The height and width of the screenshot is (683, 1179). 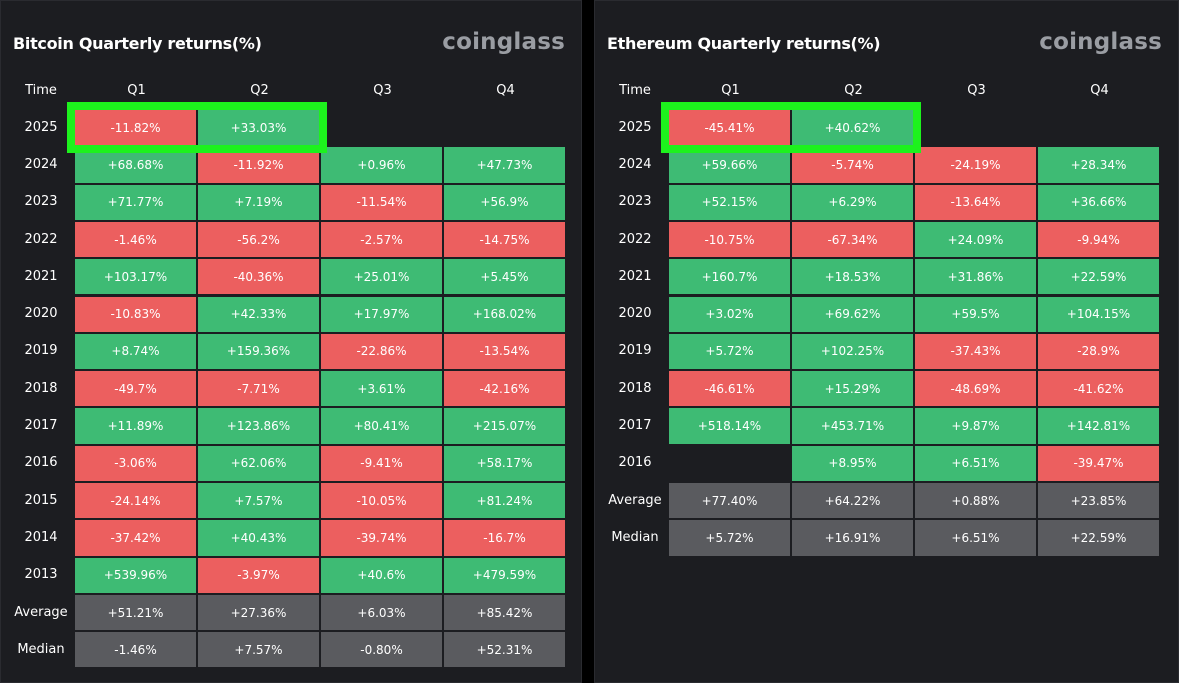 What do you see at coordinates (1098, 314) in the screenshot?
I see `return-cell: +104.15%` at bounding box center [1098, 314].